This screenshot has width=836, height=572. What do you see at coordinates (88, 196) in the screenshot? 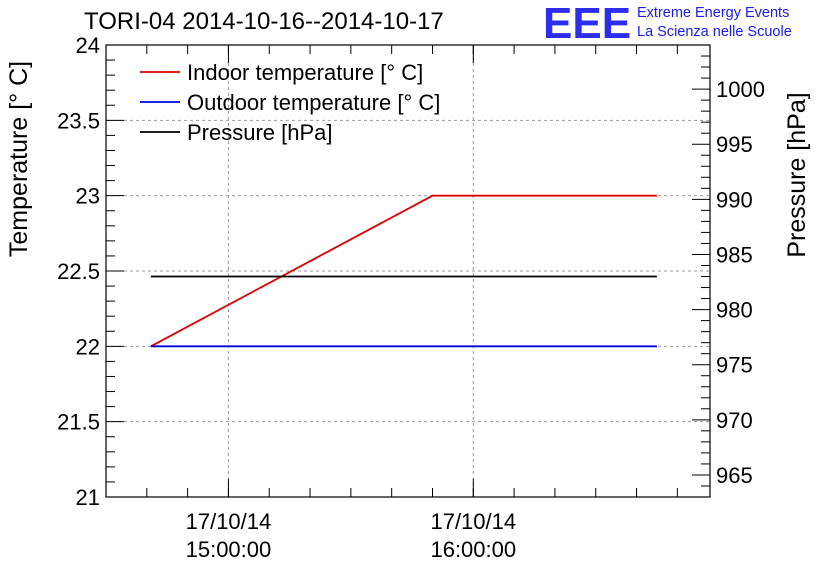
I see `y-tick-label: 23` at bounding box center [88, 196].